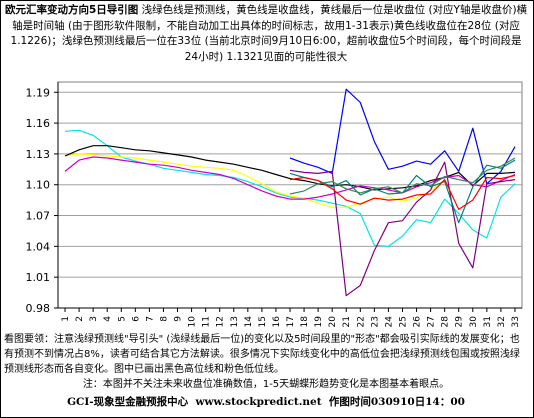  I want to click on x-tick-label: 4, so click(108, 319).